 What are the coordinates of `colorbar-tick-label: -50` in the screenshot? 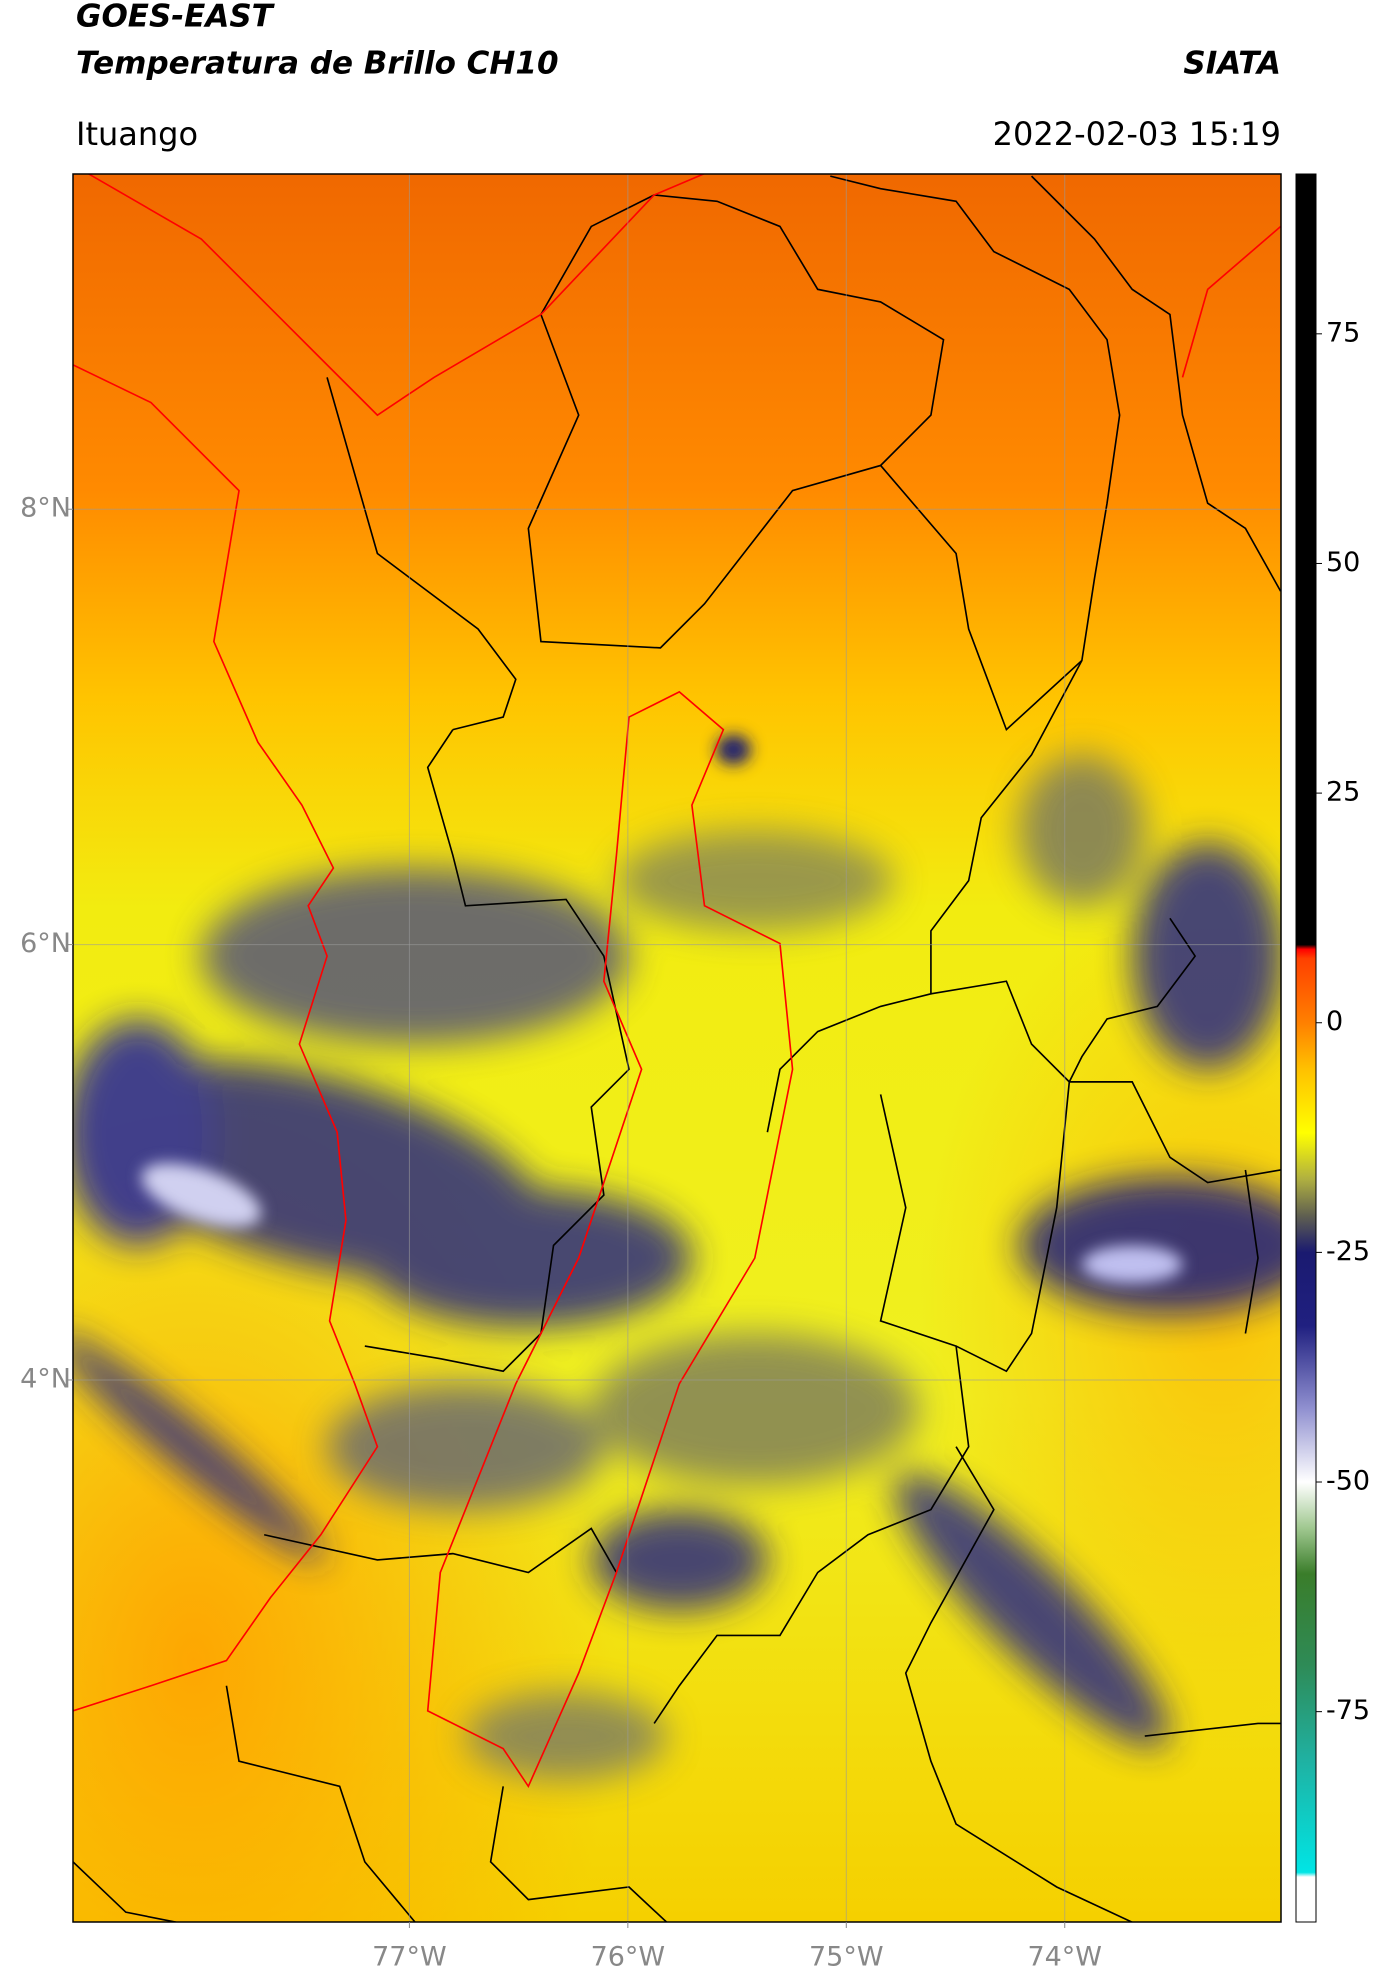 It's located at (1348, 1481).